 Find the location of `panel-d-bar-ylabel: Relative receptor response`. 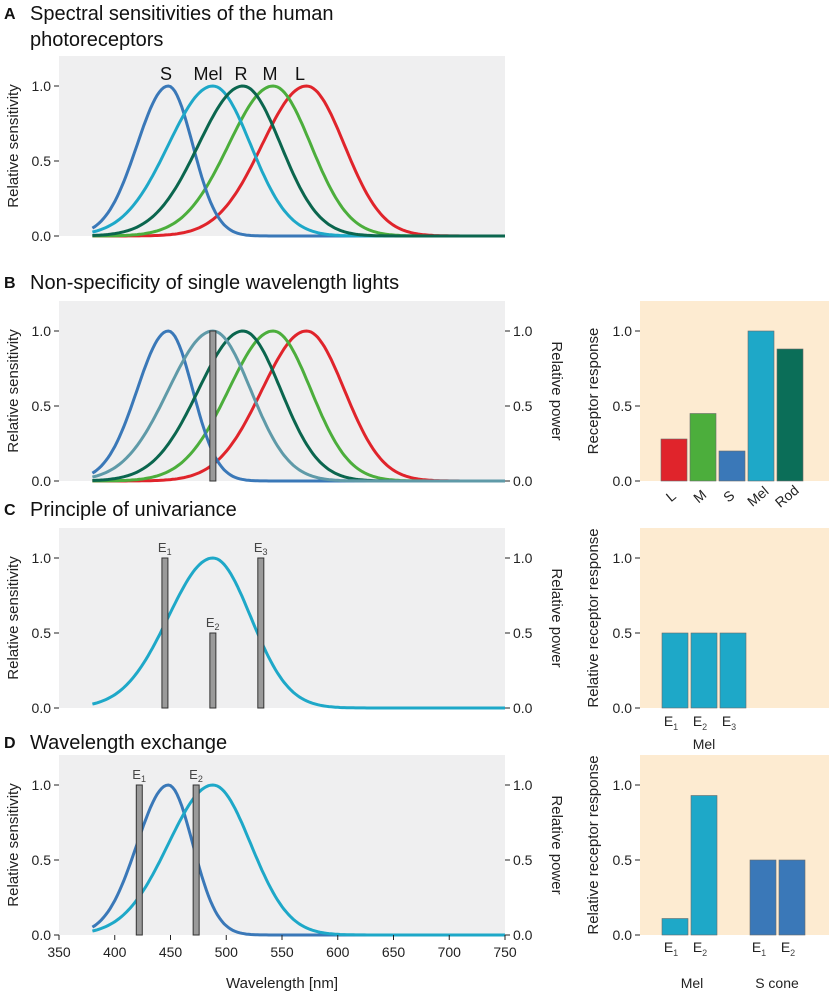

panel-d-bar-ylabel: Relative receptor response is located at coordinates (593, 844).